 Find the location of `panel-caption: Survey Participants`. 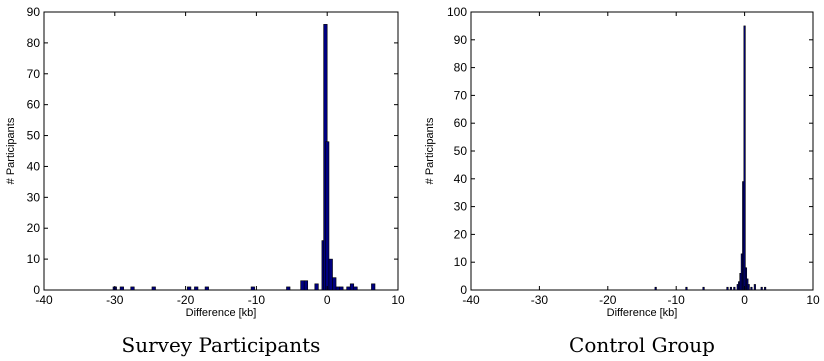

panel-caption: Survey Participants is located at coordinates (221, 345).